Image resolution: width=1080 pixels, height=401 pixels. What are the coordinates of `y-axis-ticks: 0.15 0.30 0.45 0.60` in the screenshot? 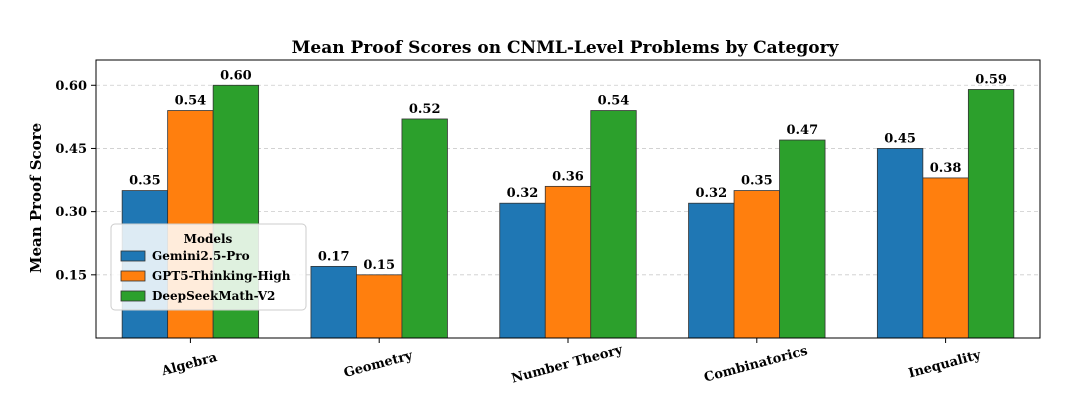 It's located at (75, 181).